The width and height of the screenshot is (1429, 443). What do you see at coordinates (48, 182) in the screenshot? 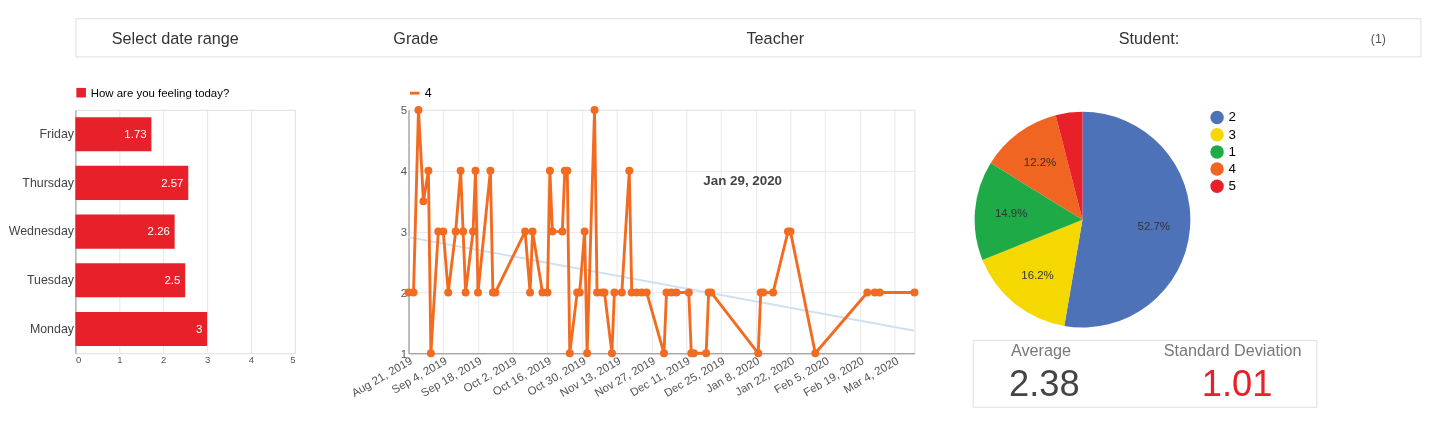
I see `y-tick-label: Thursday` at bounding box center [48, 182].